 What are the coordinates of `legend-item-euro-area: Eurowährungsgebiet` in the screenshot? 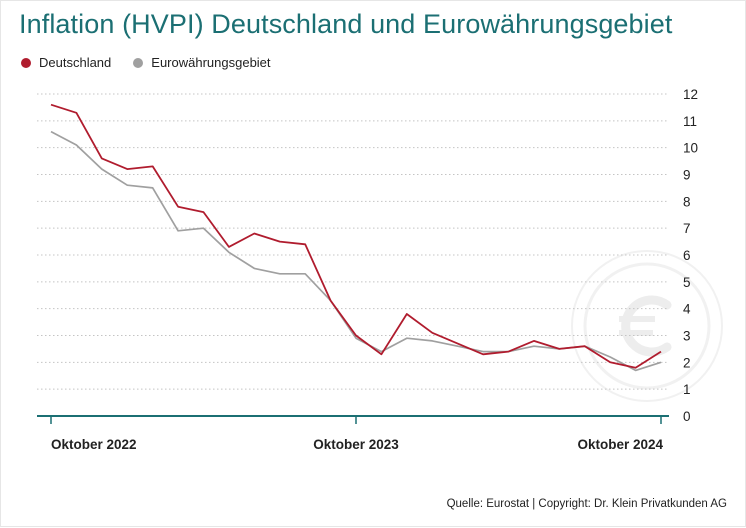 It's located at (202, 62).